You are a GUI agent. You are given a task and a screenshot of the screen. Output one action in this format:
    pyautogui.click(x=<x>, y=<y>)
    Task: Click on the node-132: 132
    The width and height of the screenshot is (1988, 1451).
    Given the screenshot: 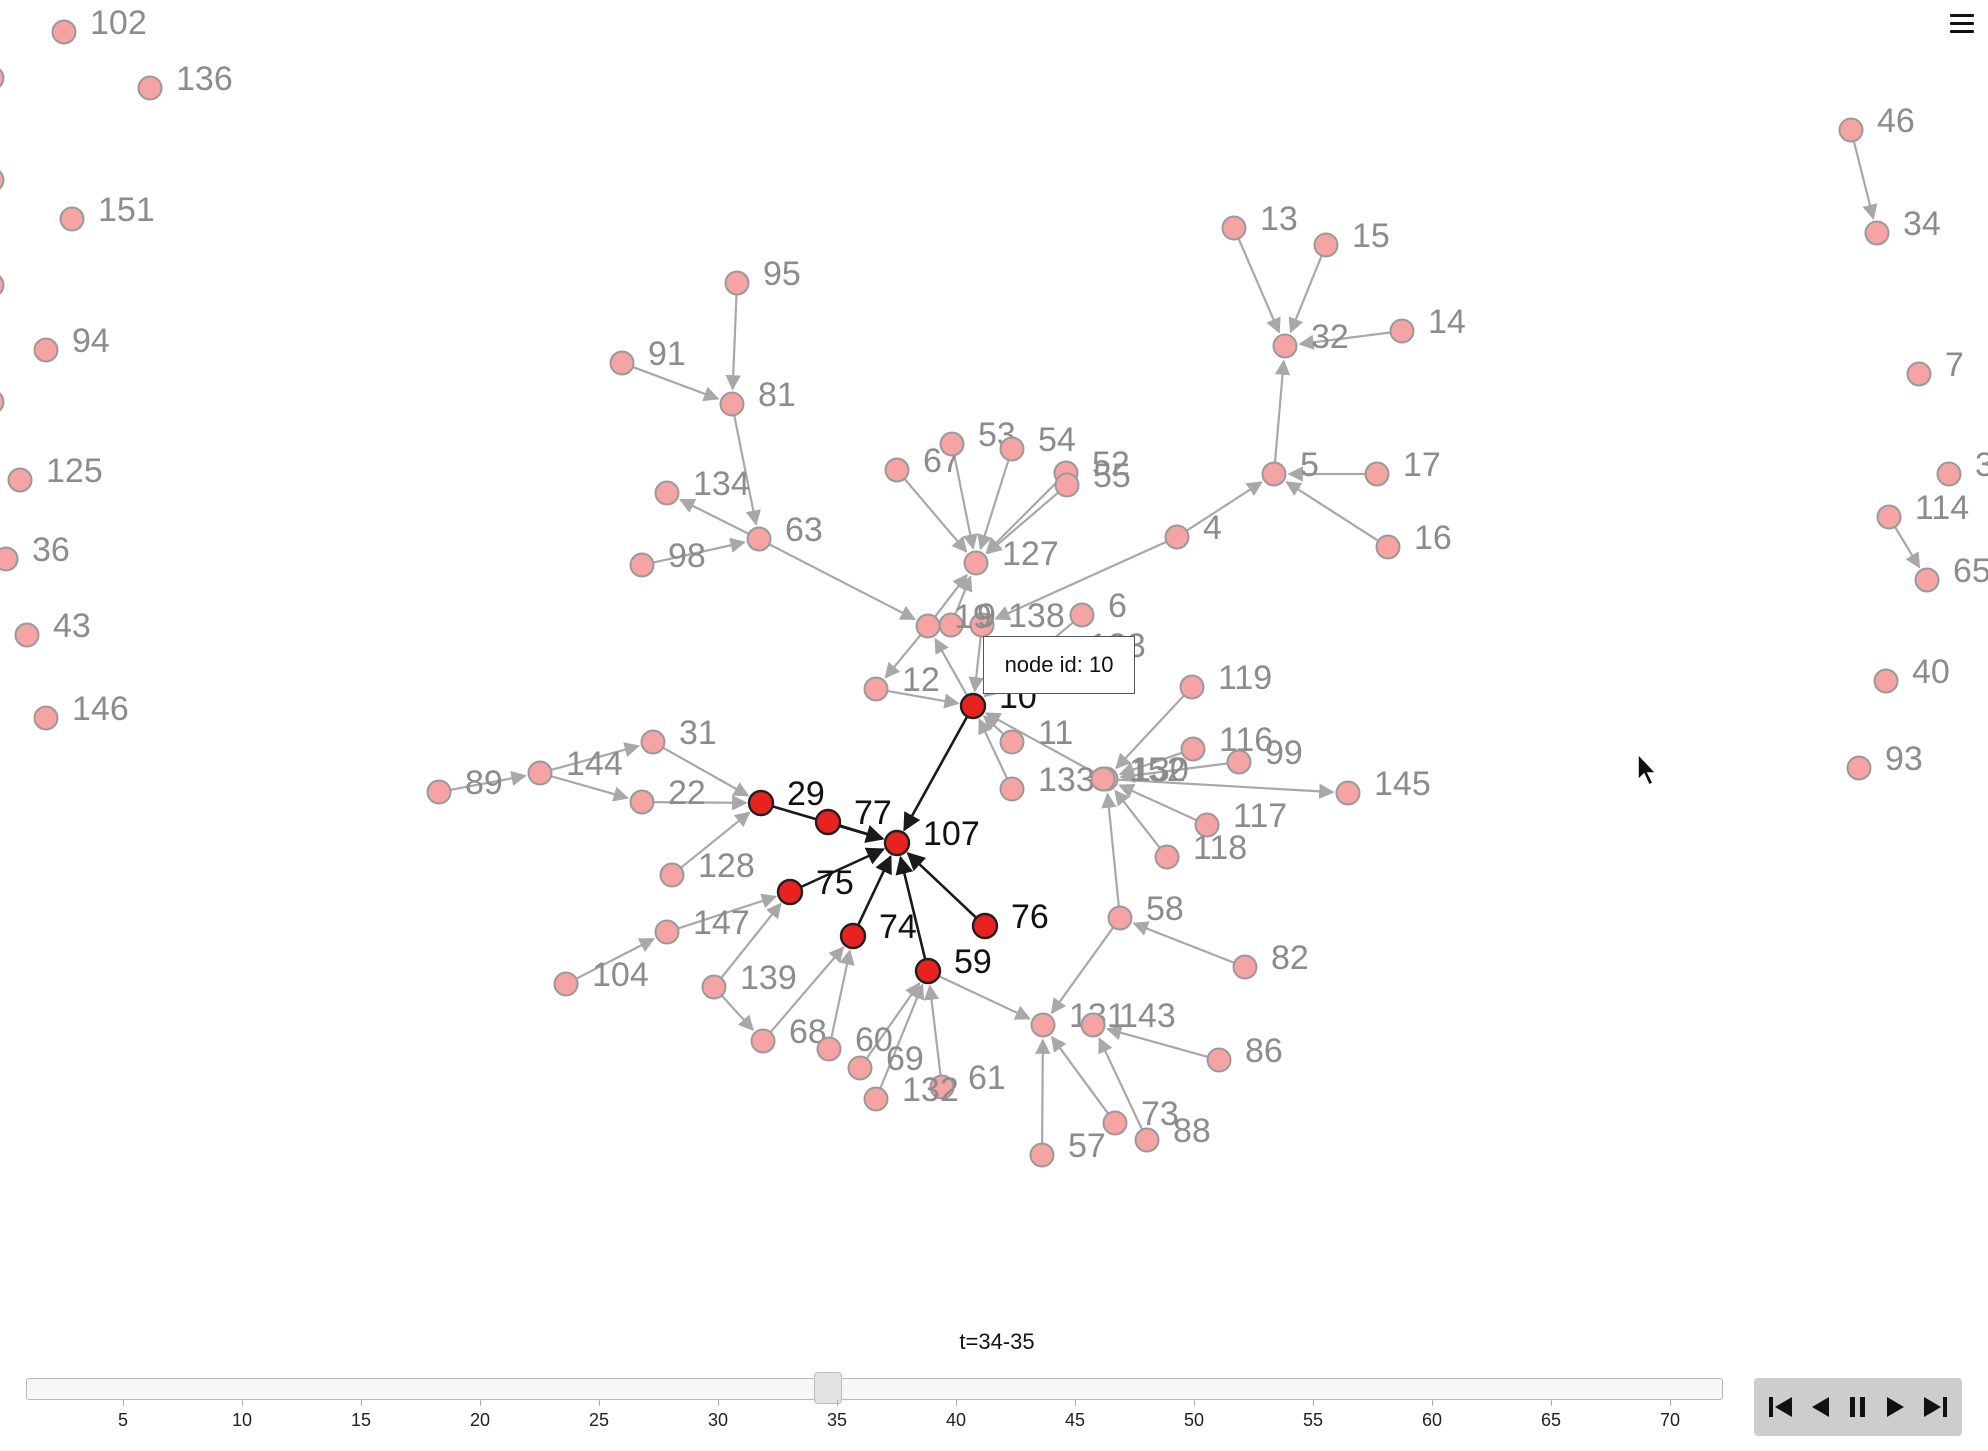 What is the action you would take?
    pyautogui.click(x=911, y=1091)
    